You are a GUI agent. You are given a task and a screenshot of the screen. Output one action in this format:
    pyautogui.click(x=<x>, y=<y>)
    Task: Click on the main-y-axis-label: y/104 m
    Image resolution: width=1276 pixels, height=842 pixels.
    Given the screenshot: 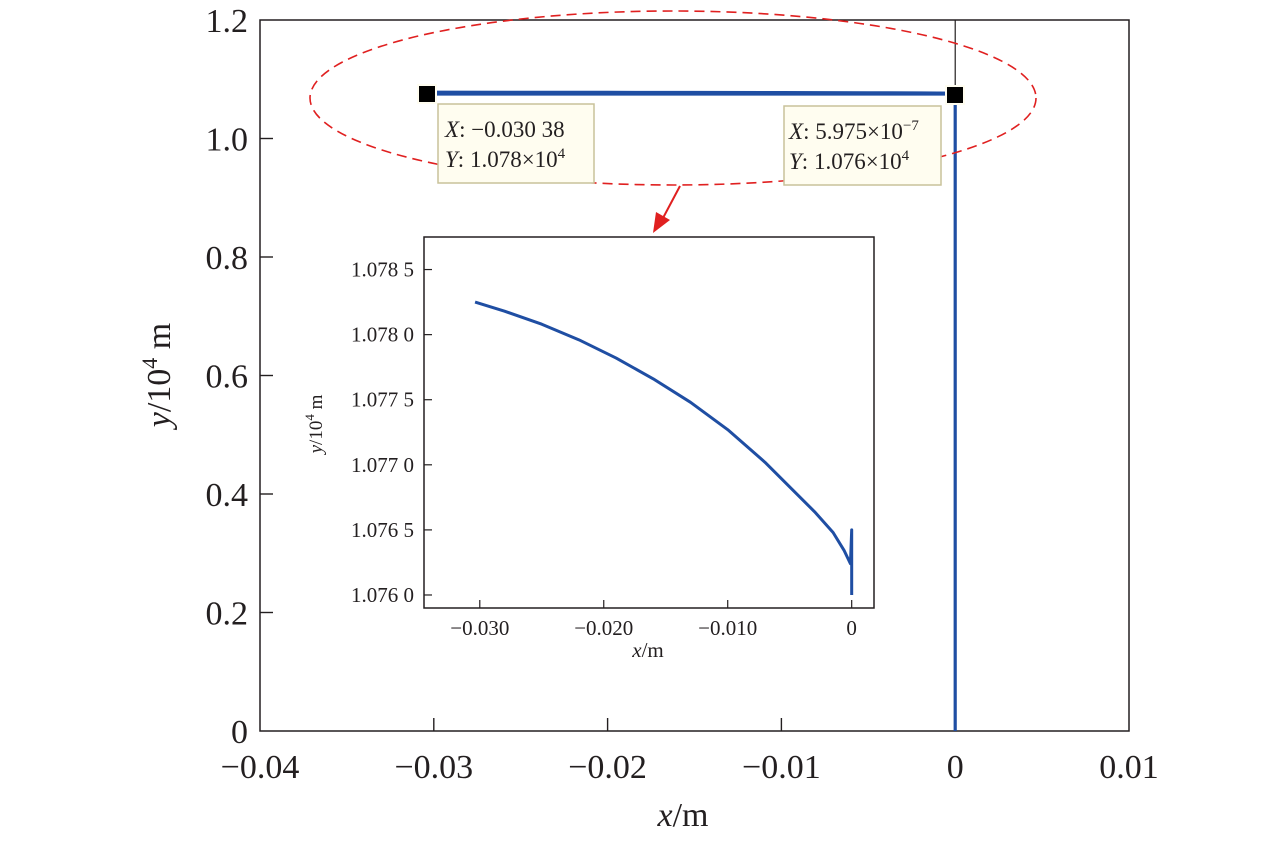 What is the action you would take?
    pyautogui.click(x=157, y=377)
    